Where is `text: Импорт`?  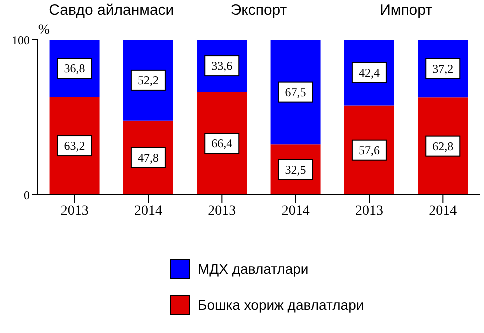
text: Импорт is located at coordinates (406, 10).